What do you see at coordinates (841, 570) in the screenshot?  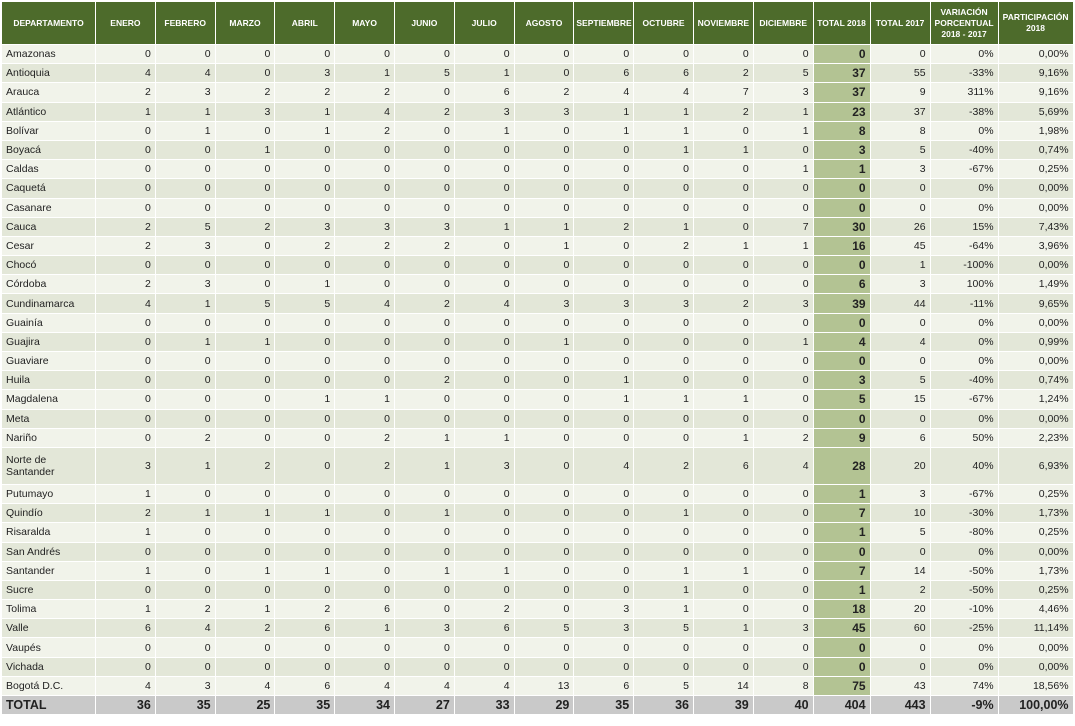 I see `cell: 7` at bounding box center [841, 570].